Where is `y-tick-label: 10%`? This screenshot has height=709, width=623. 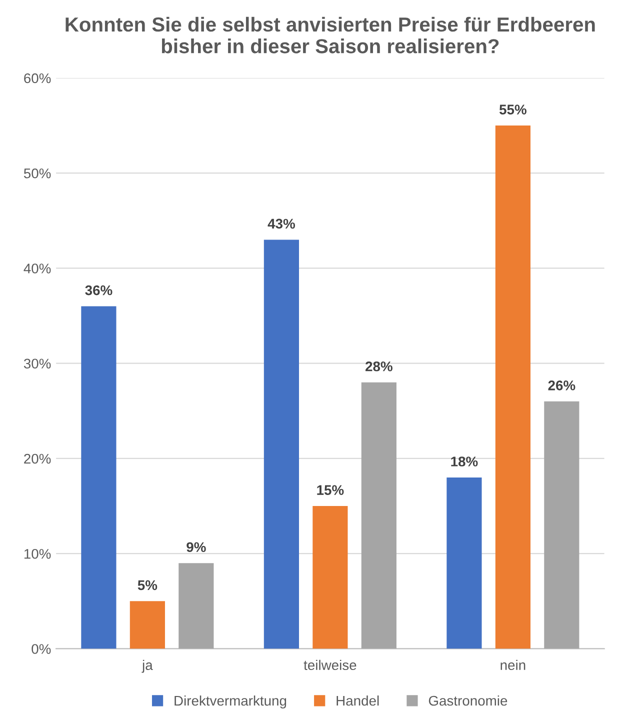 y-tick-label: 10% is located at coordinates (37, 553).